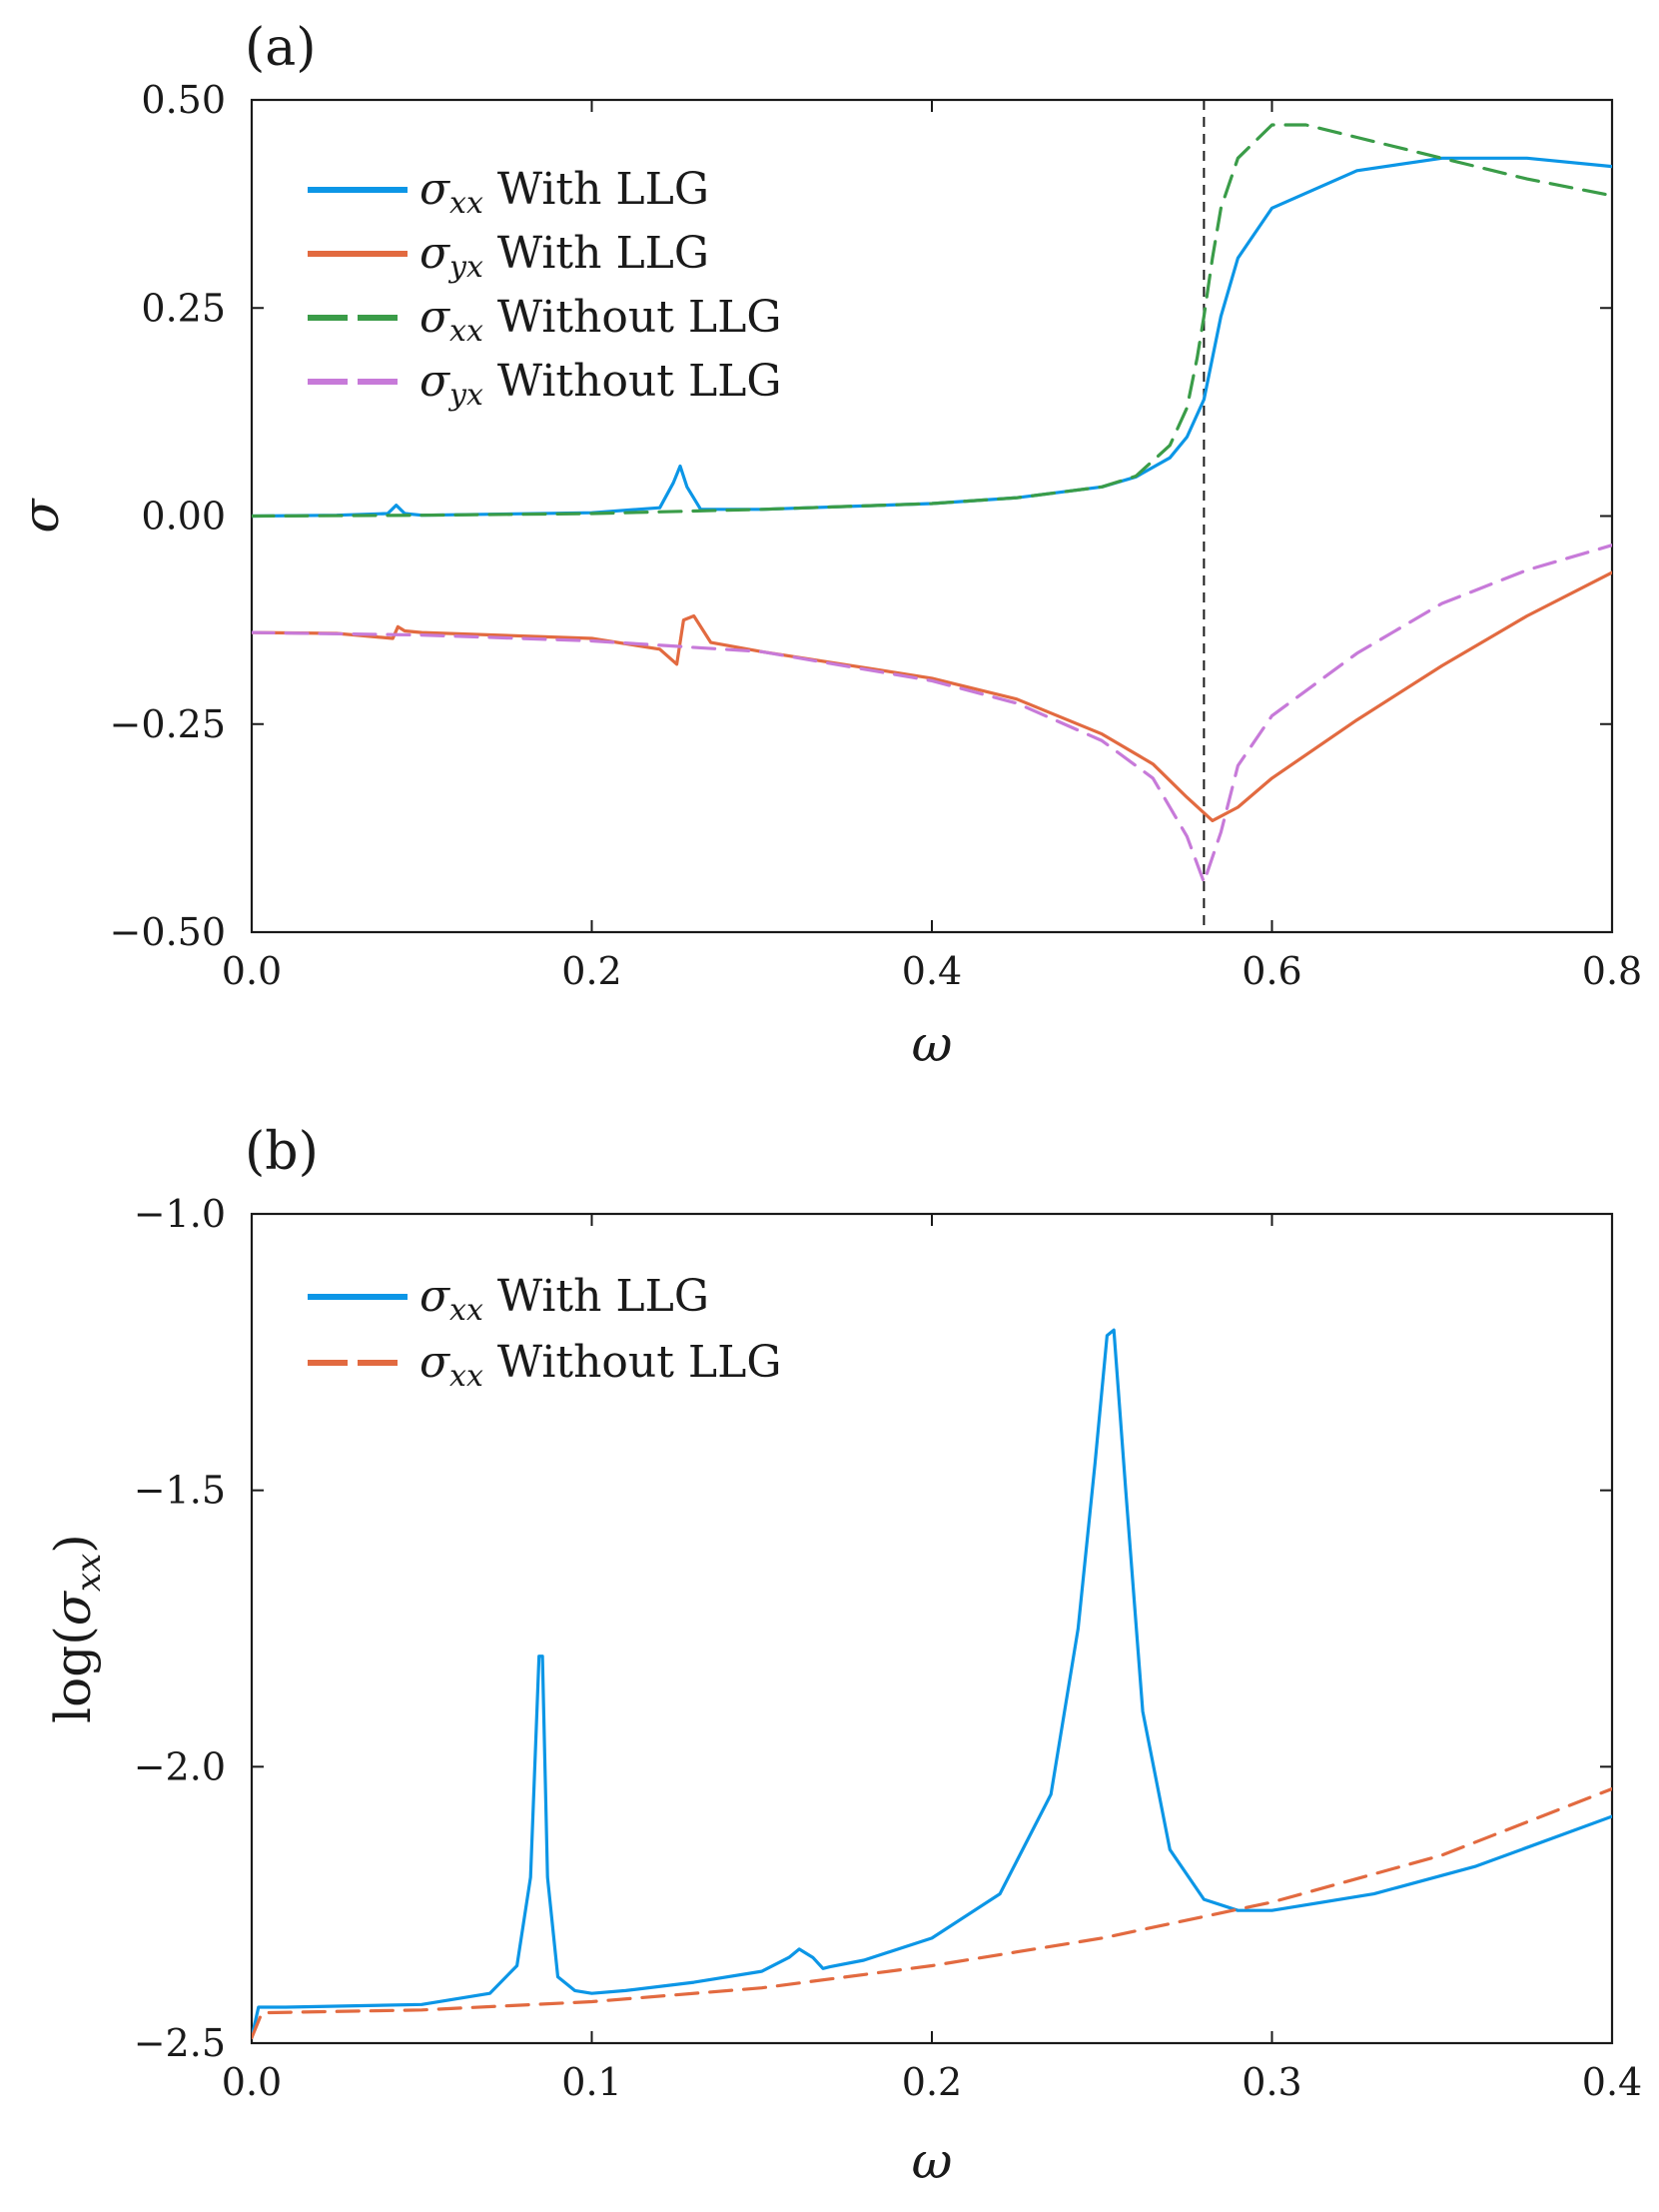 This screenshot has height=2212, width=1659. Describe the element at coordinates (183, 517) in the screenshot. I see `y-tick-label: 0.00` at that location.